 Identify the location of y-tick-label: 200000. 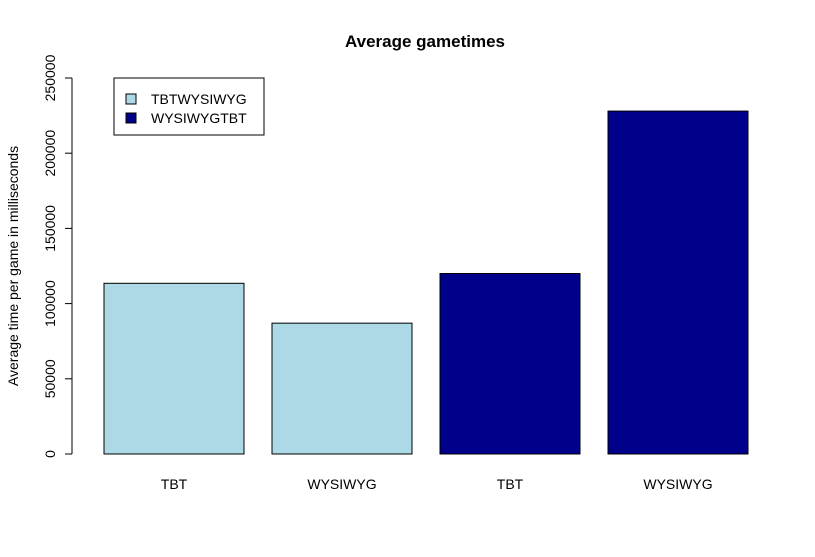
(50, 153).